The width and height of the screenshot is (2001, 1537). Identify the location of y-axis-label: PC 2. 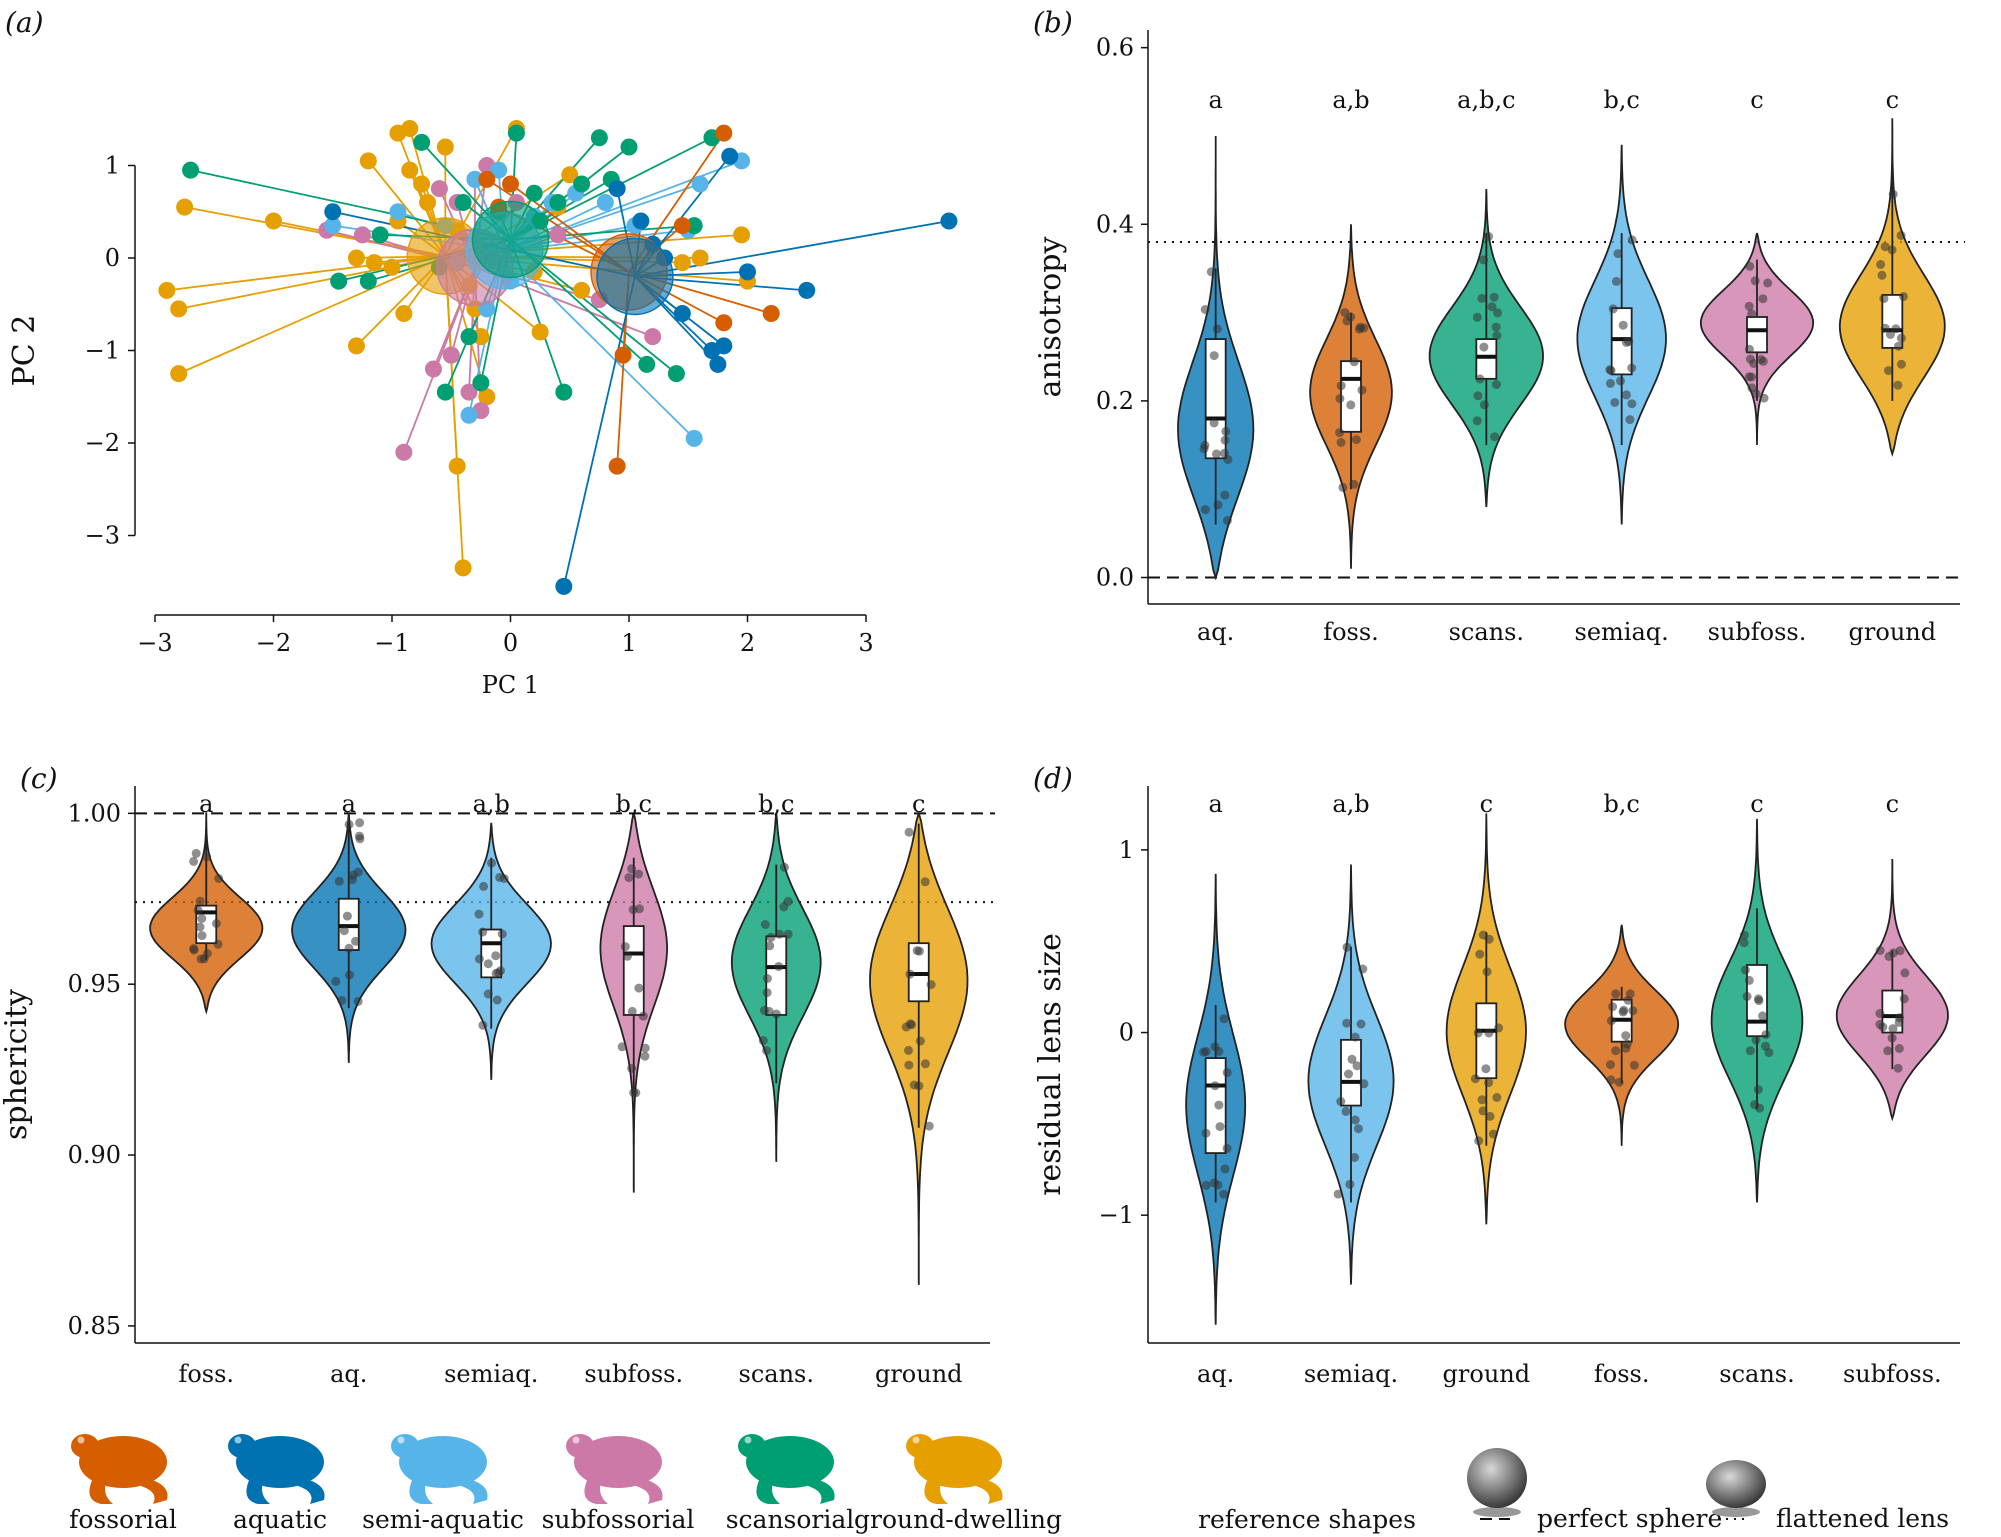
(24, 351).